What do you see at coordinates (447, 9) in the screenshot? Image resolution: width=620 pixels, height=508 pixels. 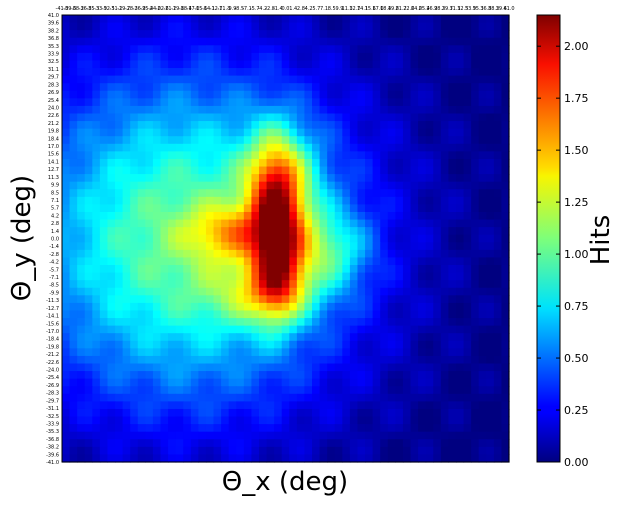 I see `x-tick-label: 29.7` at bounding box center [447, 9].